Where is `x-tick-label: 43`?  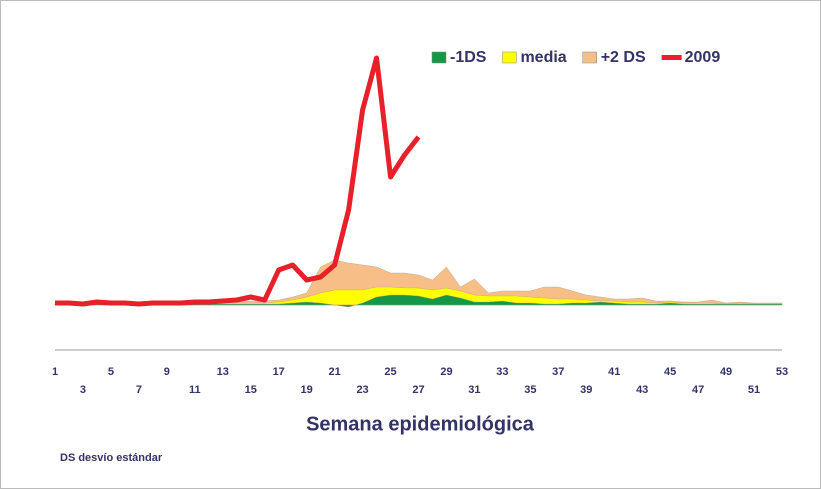 x-tick-label: 43 is located at coordinates (642, 390).